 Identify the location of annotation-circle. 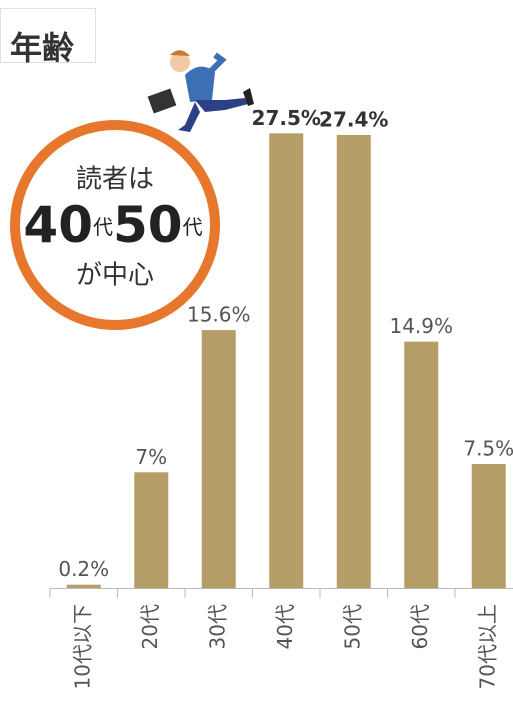
(115, 225).